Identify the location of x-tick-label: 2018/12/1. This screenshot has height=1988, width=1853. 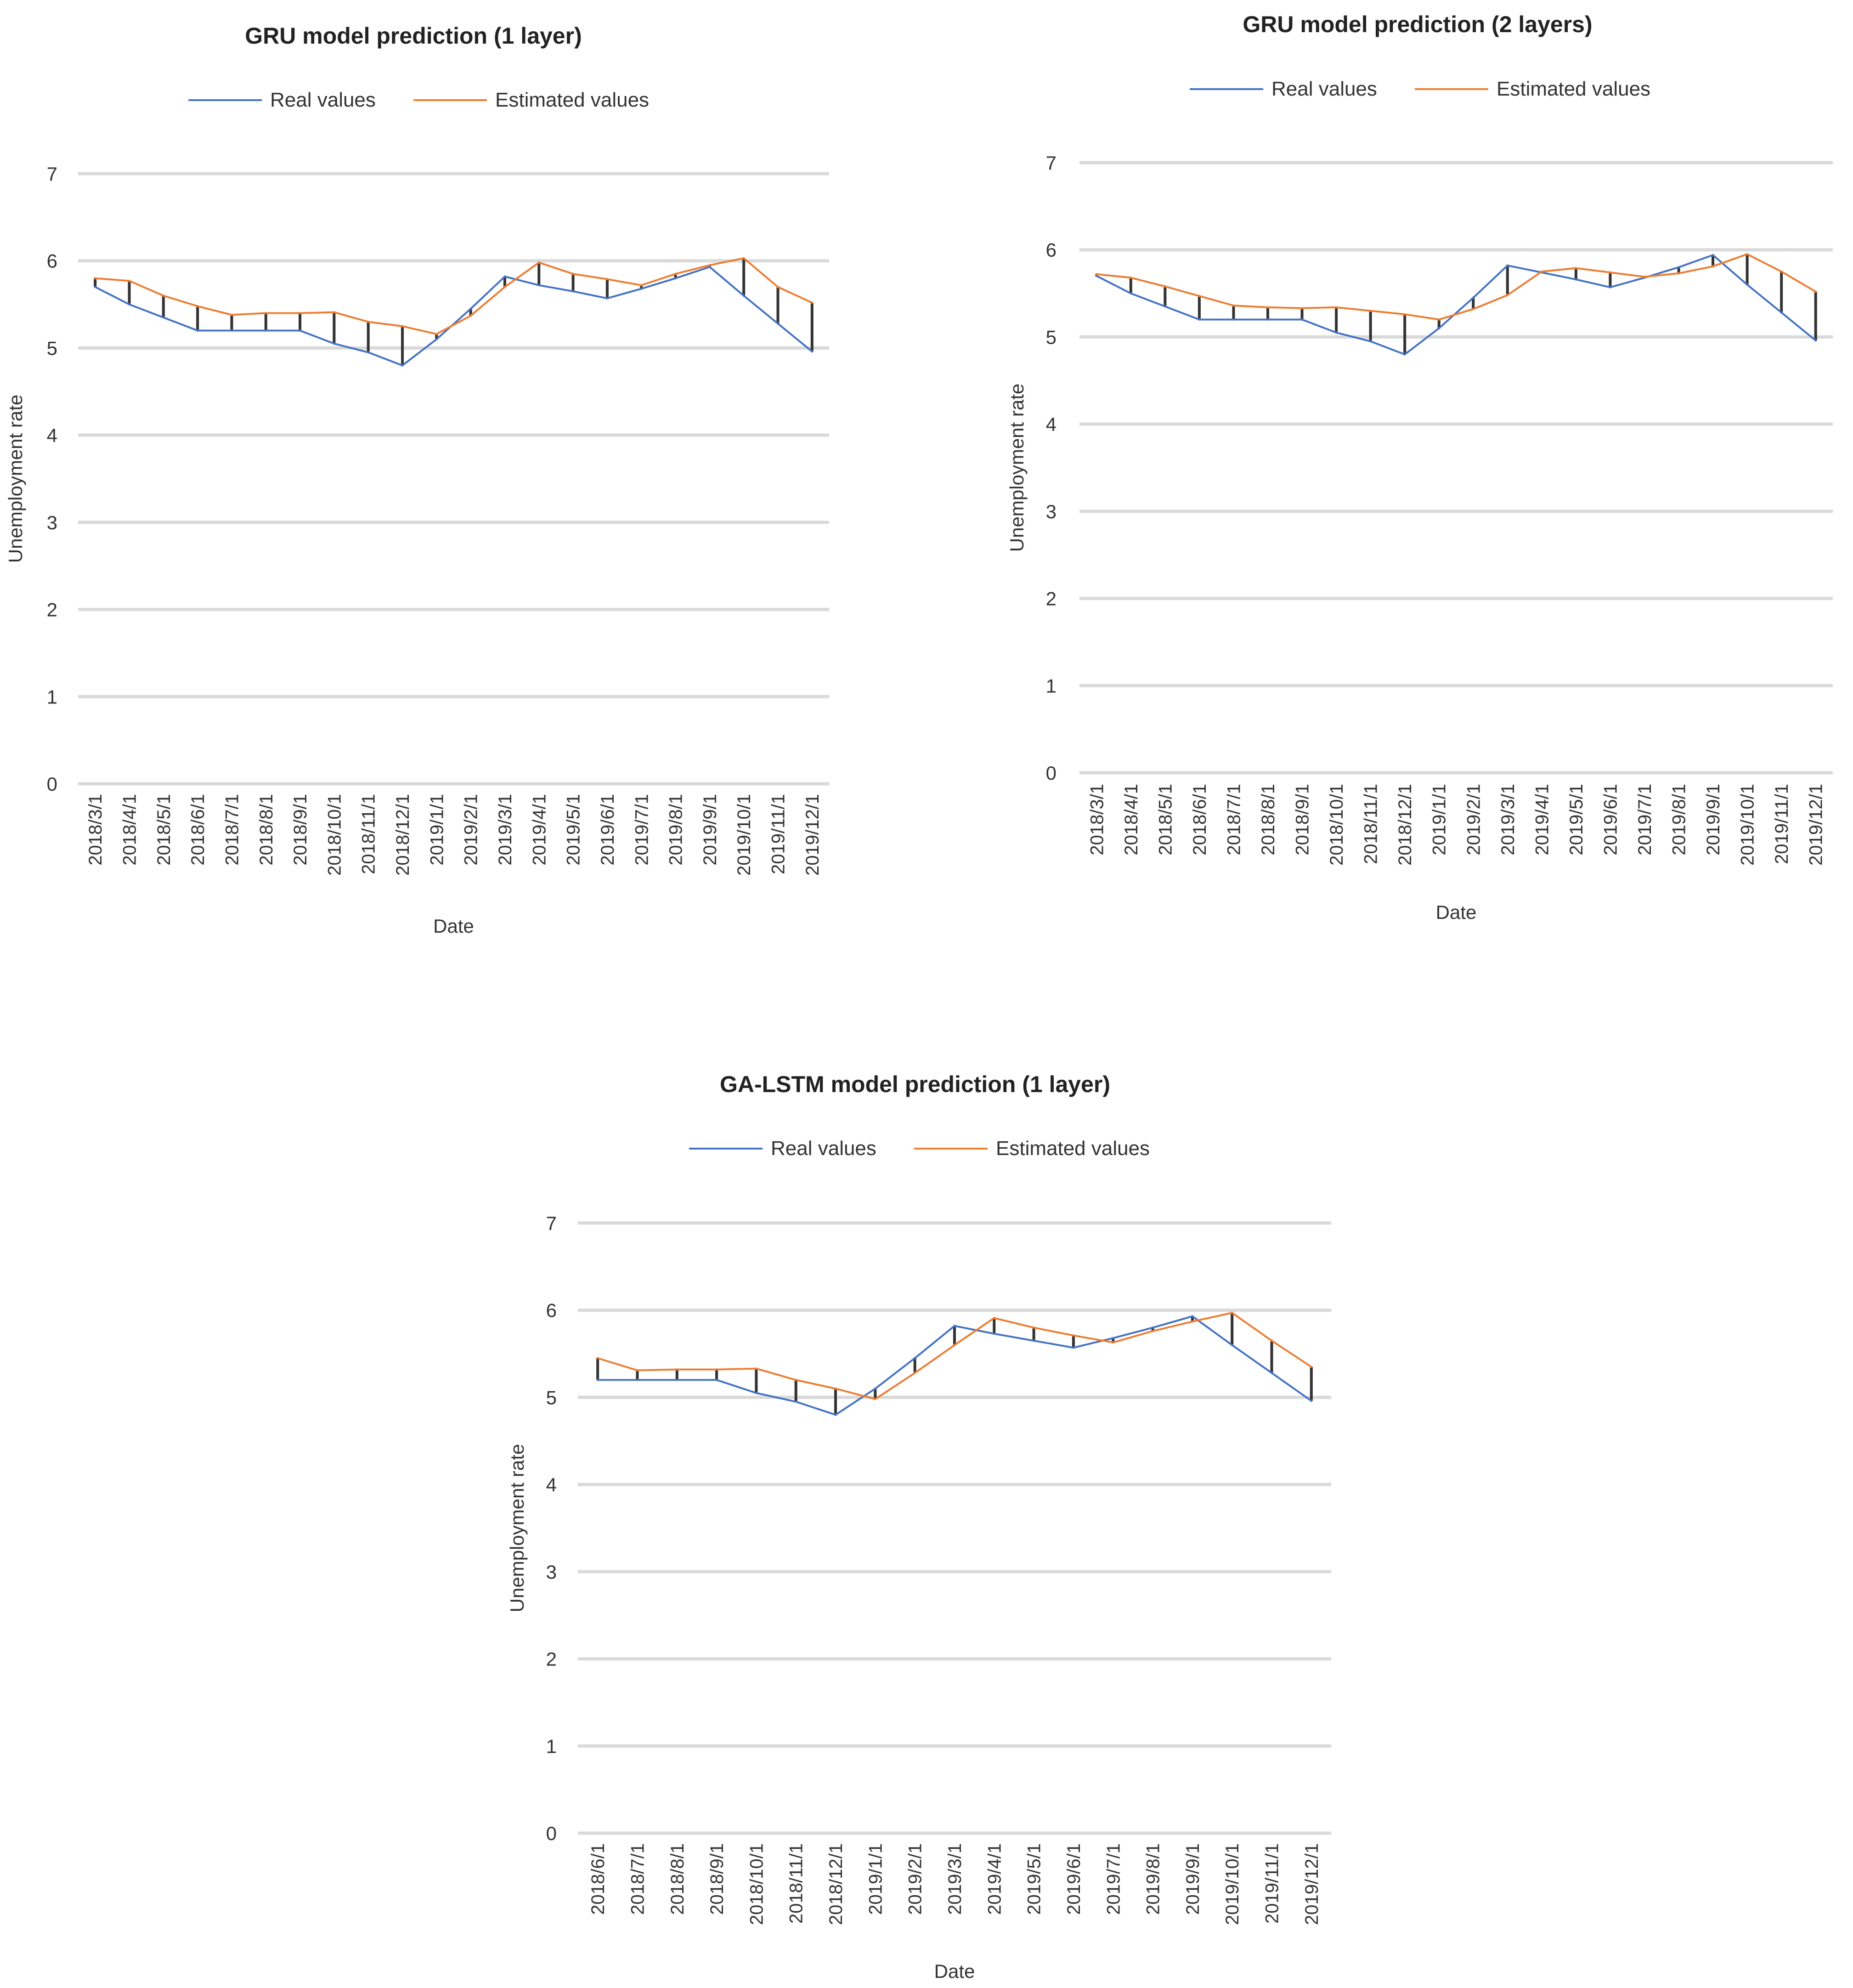
(403, 835).